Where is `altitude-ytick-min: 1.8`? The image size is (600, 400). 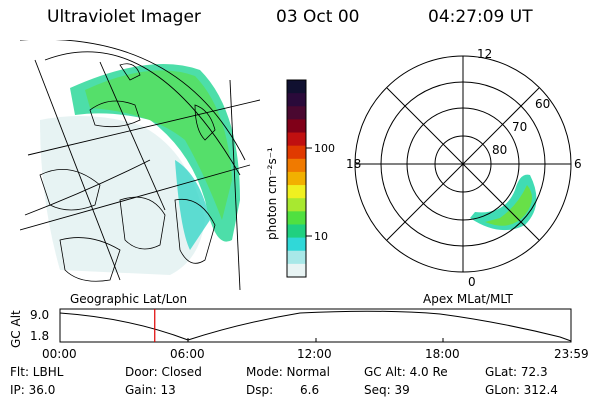 altitude-ytick-min: 1.8 is located at coordinates (40, 336).